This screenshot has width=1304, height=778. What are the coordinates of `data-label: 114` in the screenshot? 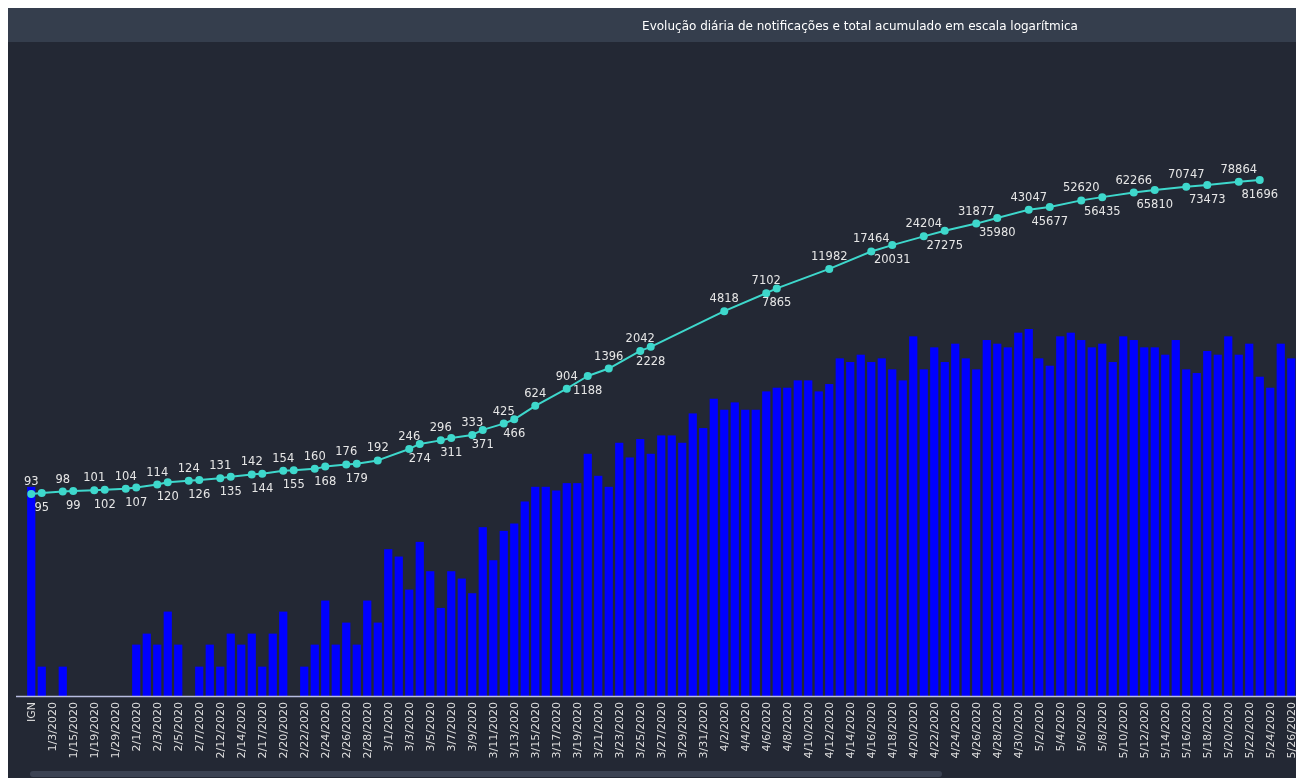 It's located at (157, 471).